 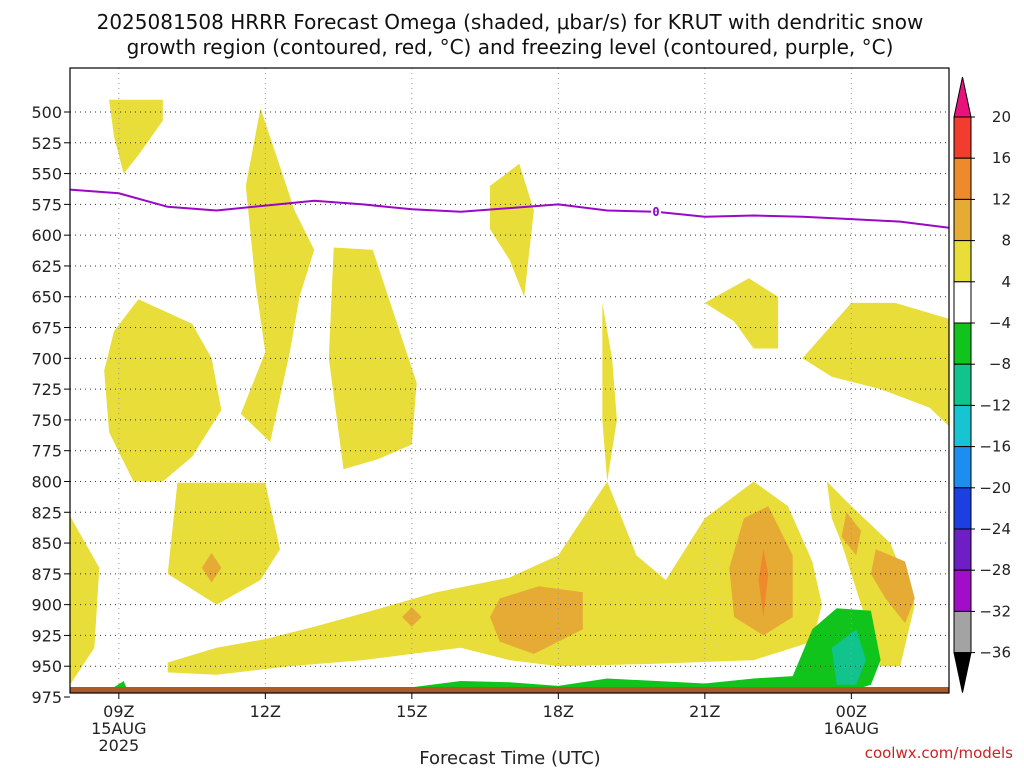 I want to click on y-tick-label-875: 875, so click(x=46, y=574).